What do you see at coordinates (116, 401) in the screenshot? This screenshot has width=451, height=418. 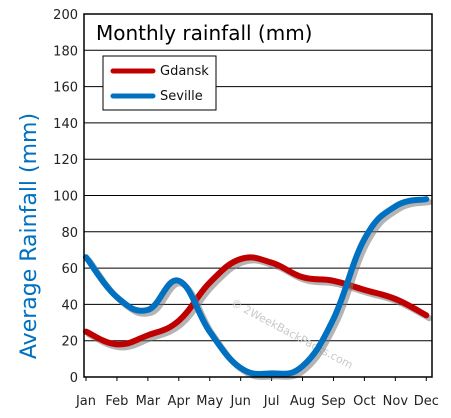 I see `x-tick-label: Feb` at bounding box center [116, 401].